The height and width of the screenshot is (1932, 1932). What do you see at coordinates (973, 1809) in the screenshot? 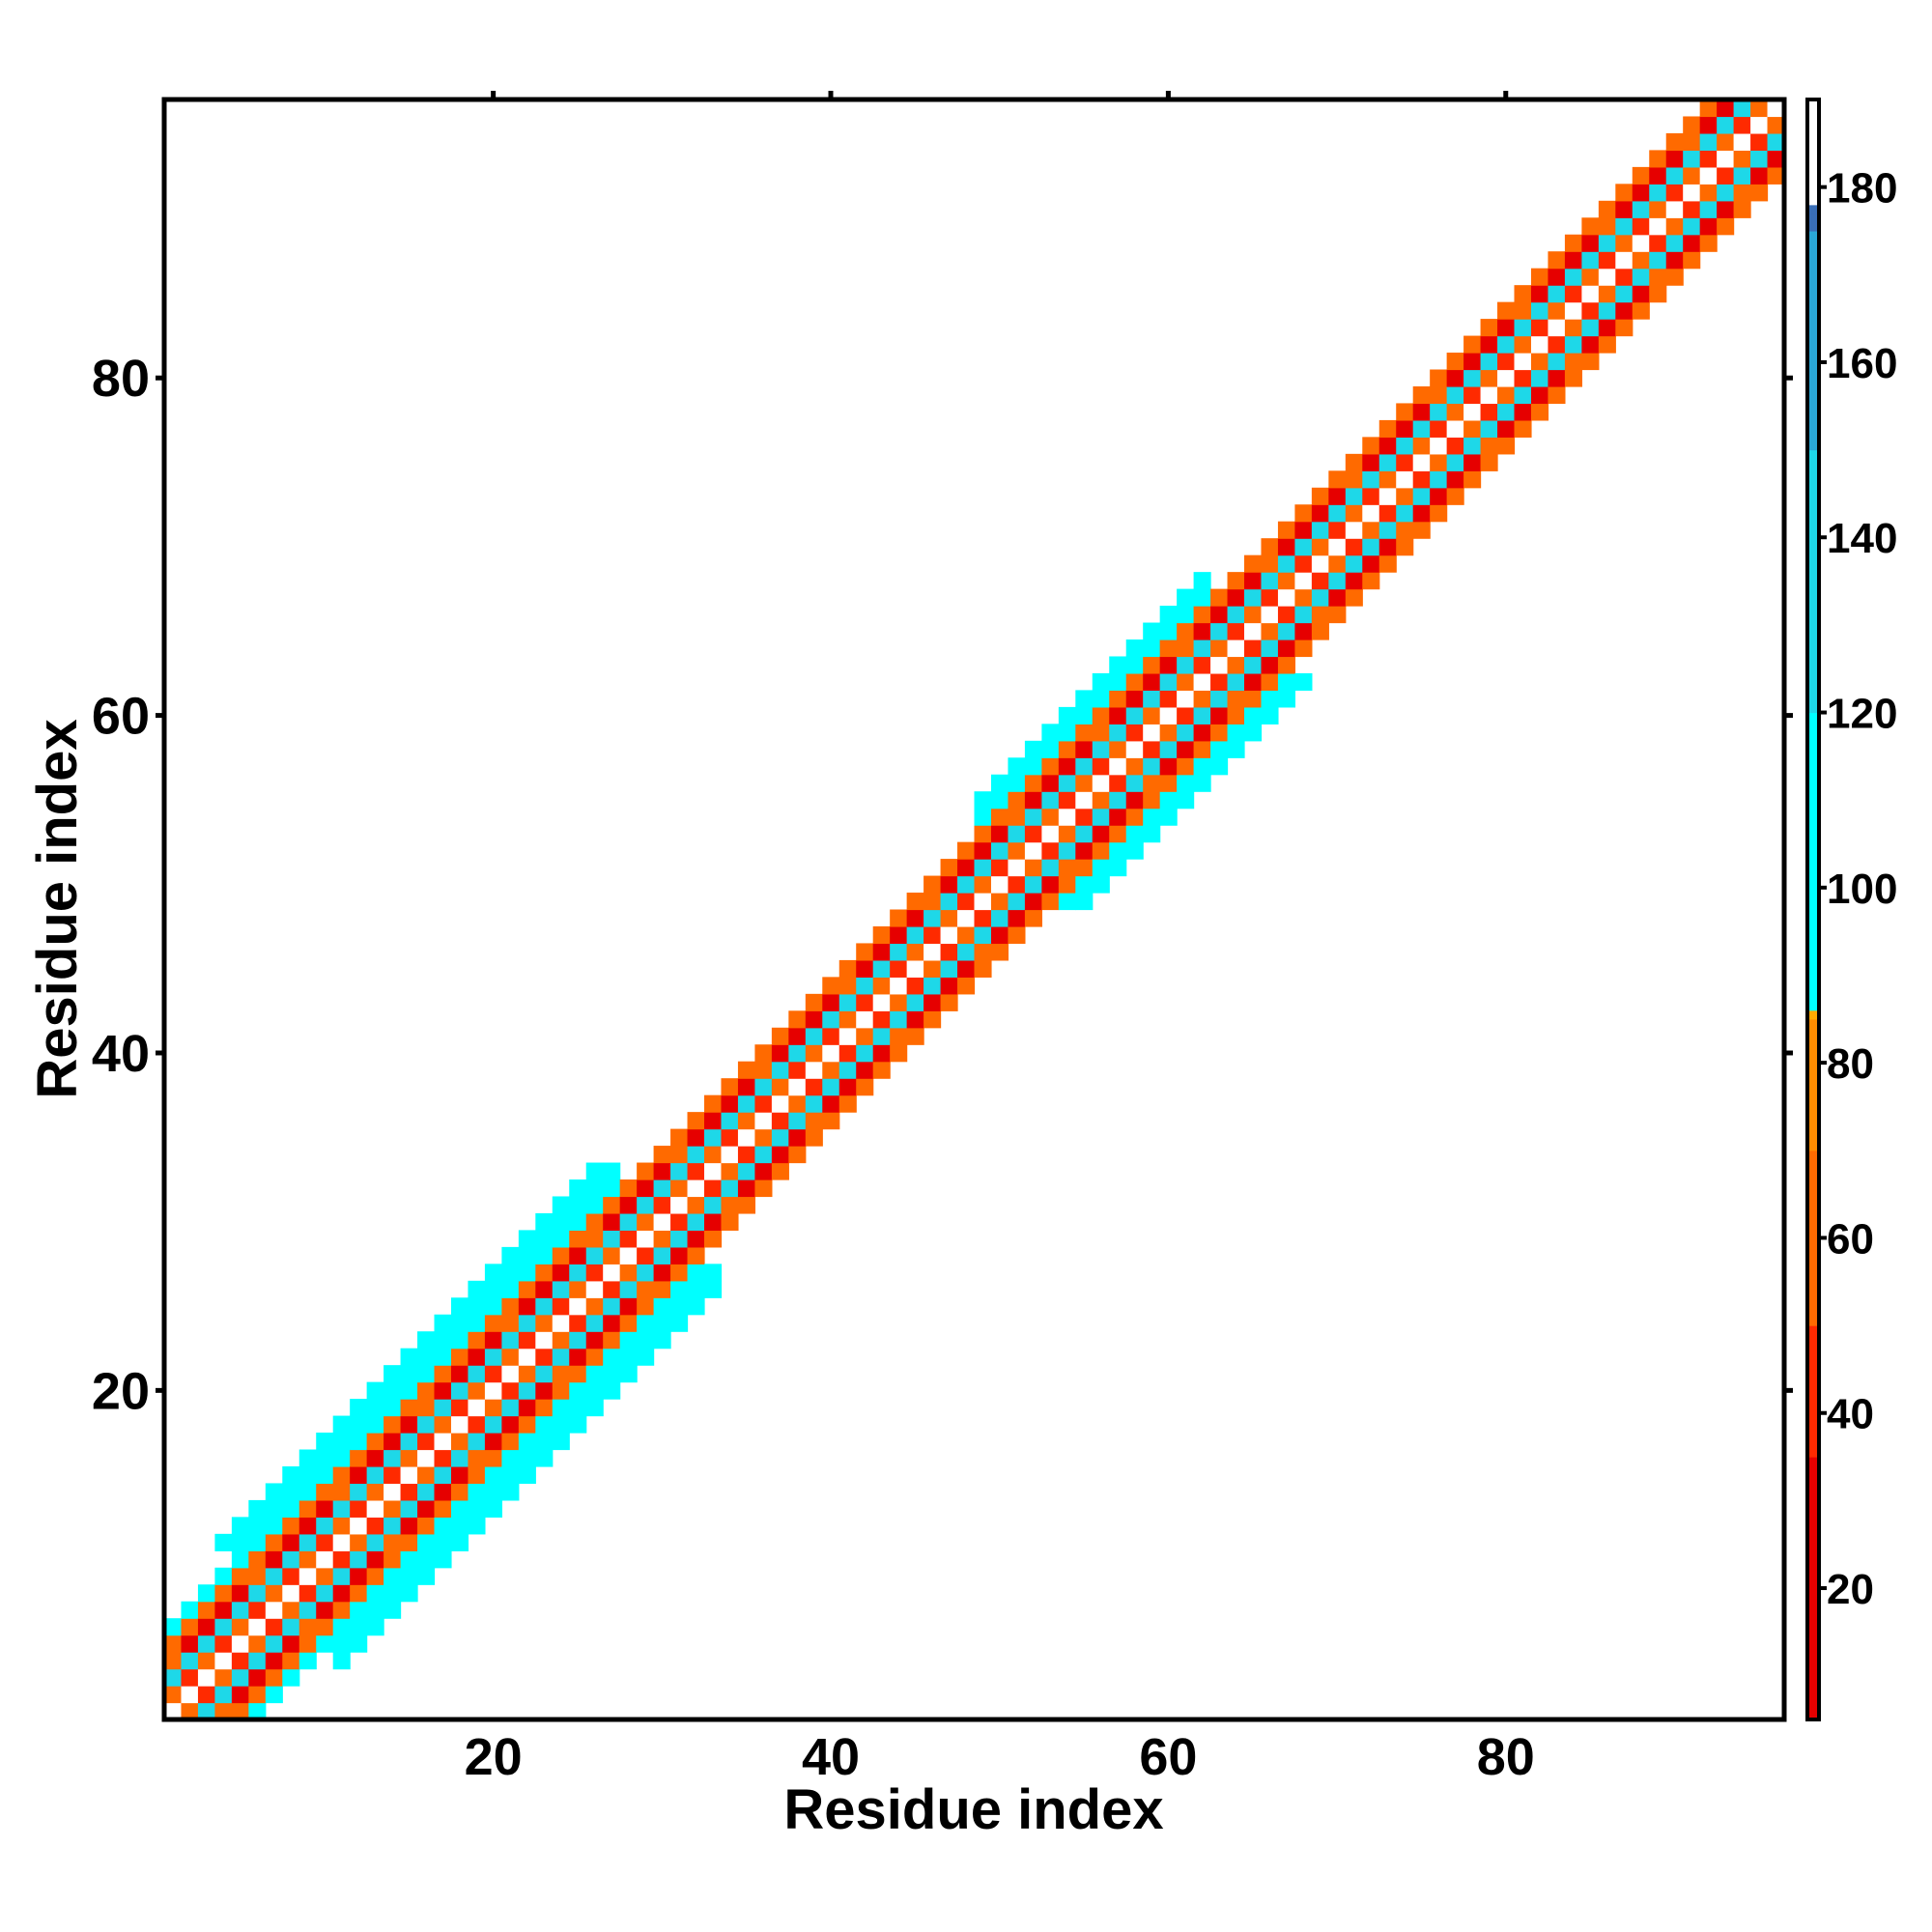
I see `x-axis-title: Residue index` at bounding box center [973, 1809].